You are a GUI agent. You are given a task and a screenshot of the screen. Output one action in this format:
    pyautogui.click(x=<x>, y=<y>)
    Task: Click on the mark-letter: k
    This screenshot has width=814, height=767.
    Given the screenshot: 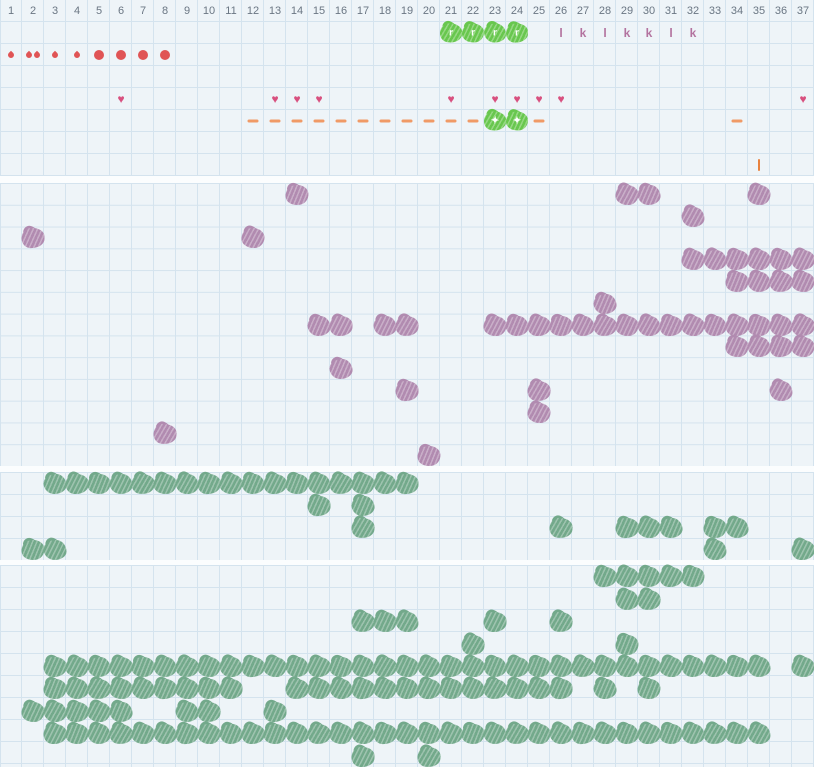 What is the action you would take?
    pyautogui.click(x=583, y=33)
    